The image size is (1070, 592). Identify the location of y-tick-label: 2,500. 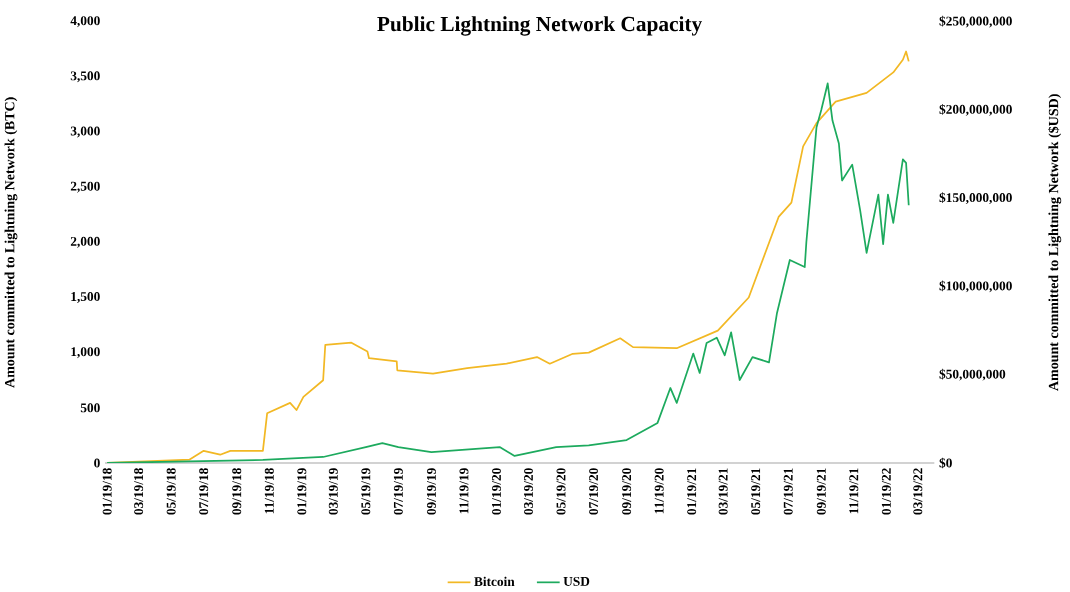
(85, 187).